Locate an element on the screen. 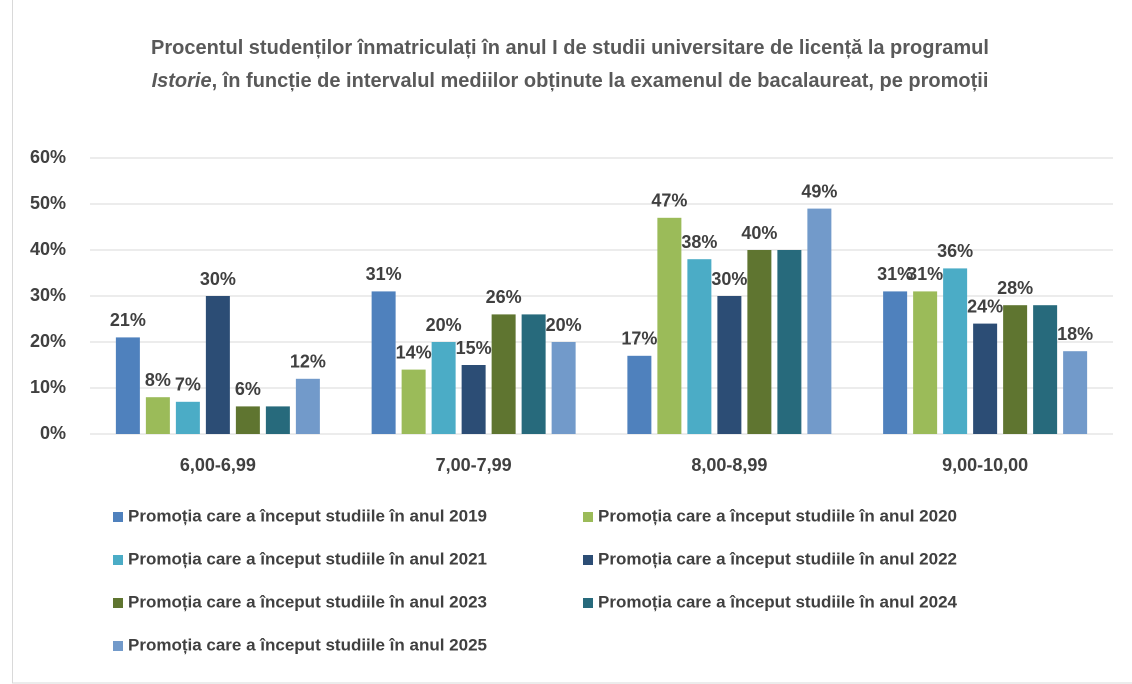  data-label: 15% is located at coordinates (474, 348).